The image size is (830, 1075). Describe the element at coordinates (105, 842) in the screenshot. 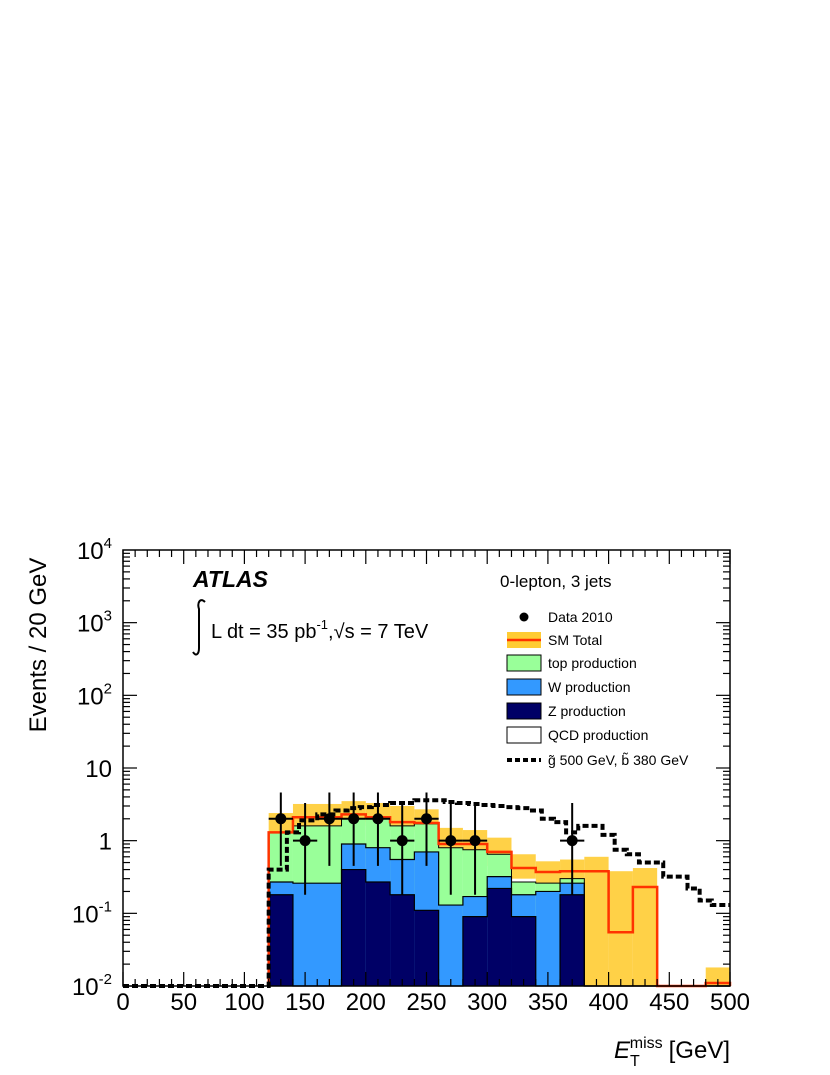

I see `y-tick-label: 1` at that location.